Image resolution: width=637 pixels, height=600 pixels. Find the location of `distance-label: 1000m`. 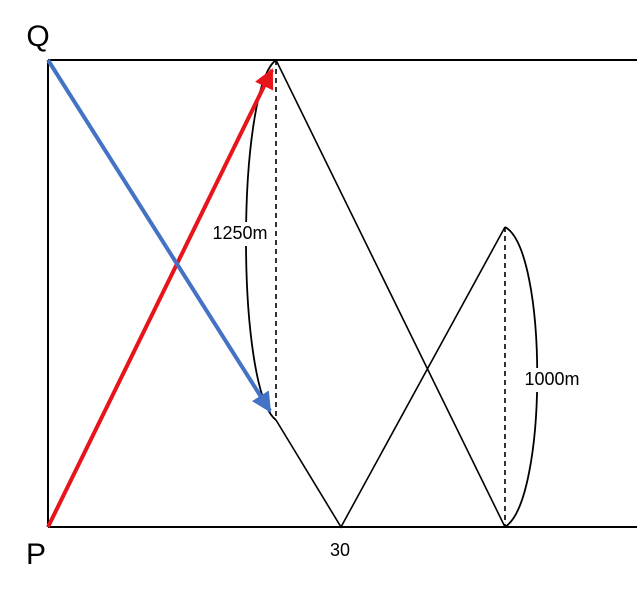

distance-label: 1000m is located at coordinates (551, 379).